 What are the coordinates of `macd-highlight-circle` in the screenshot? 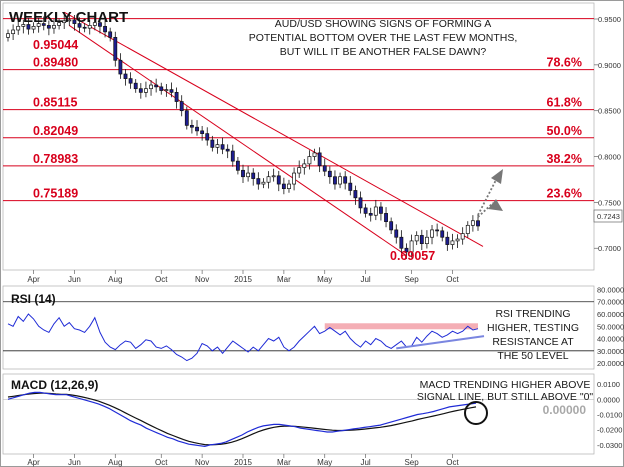 It's located at (476, 413).